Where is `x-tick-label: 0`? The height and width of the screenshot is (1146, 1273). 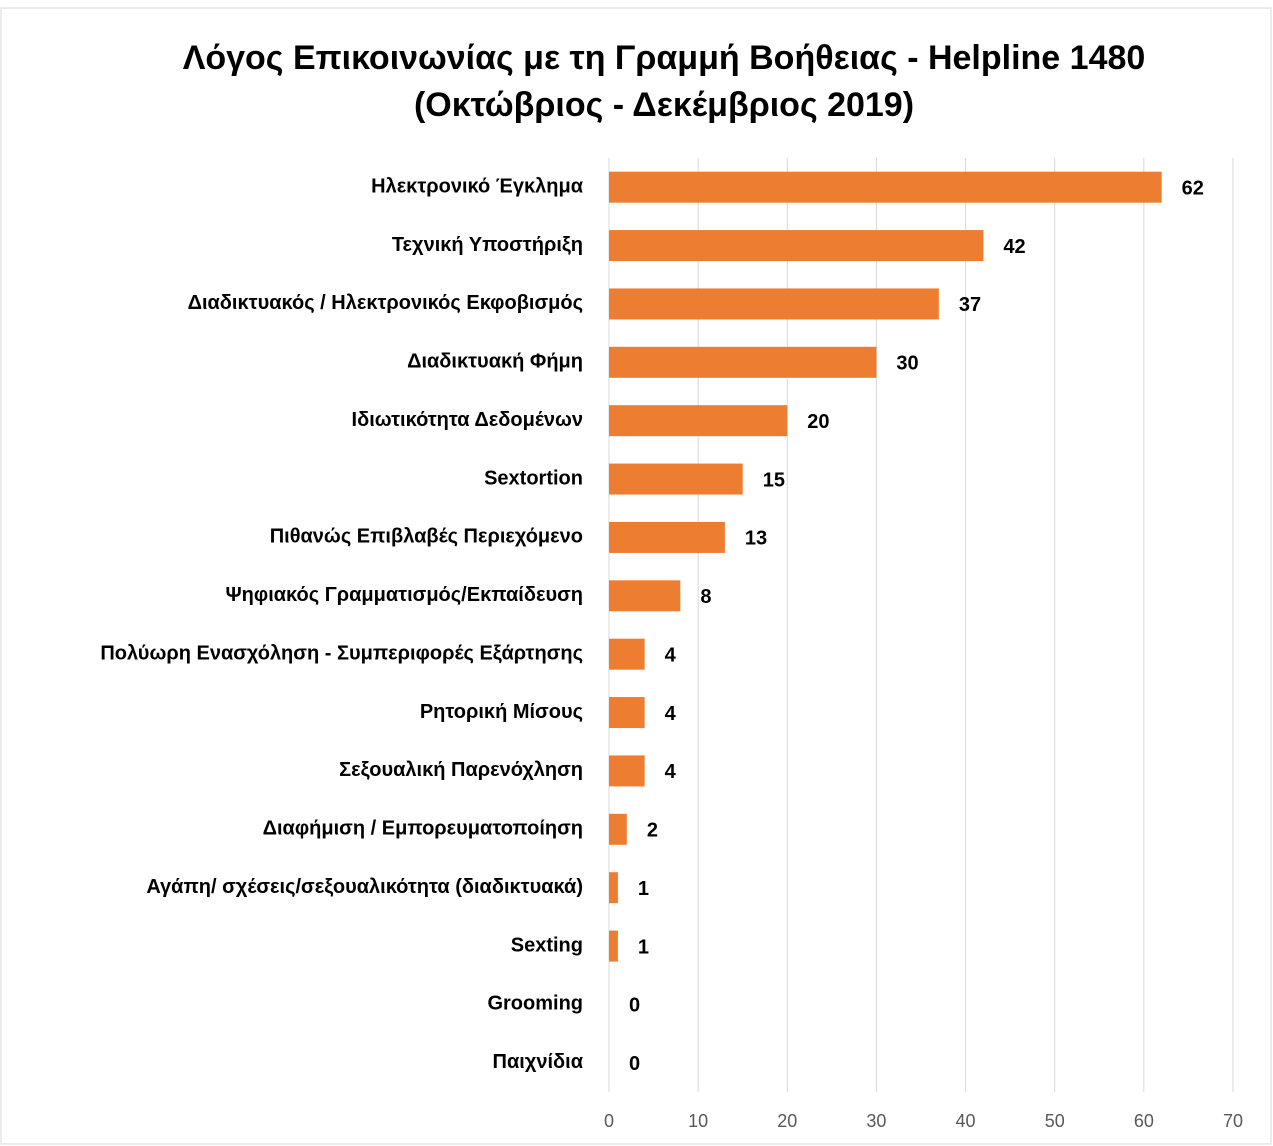 x-tick-label: 0 is located at coordinates (609, 1121).